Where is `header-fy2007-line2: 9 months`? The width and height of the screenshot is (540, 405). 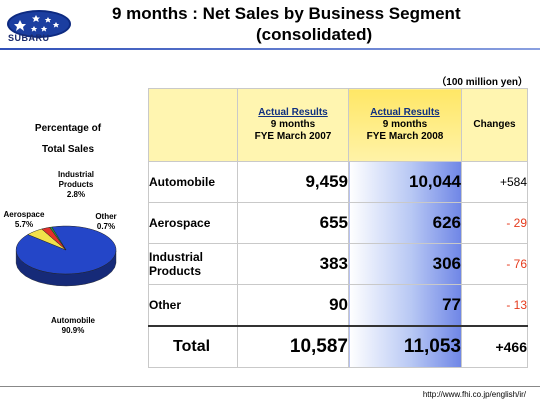
header-fy2007-line2: 9 months is located at coordinates (293, 124).